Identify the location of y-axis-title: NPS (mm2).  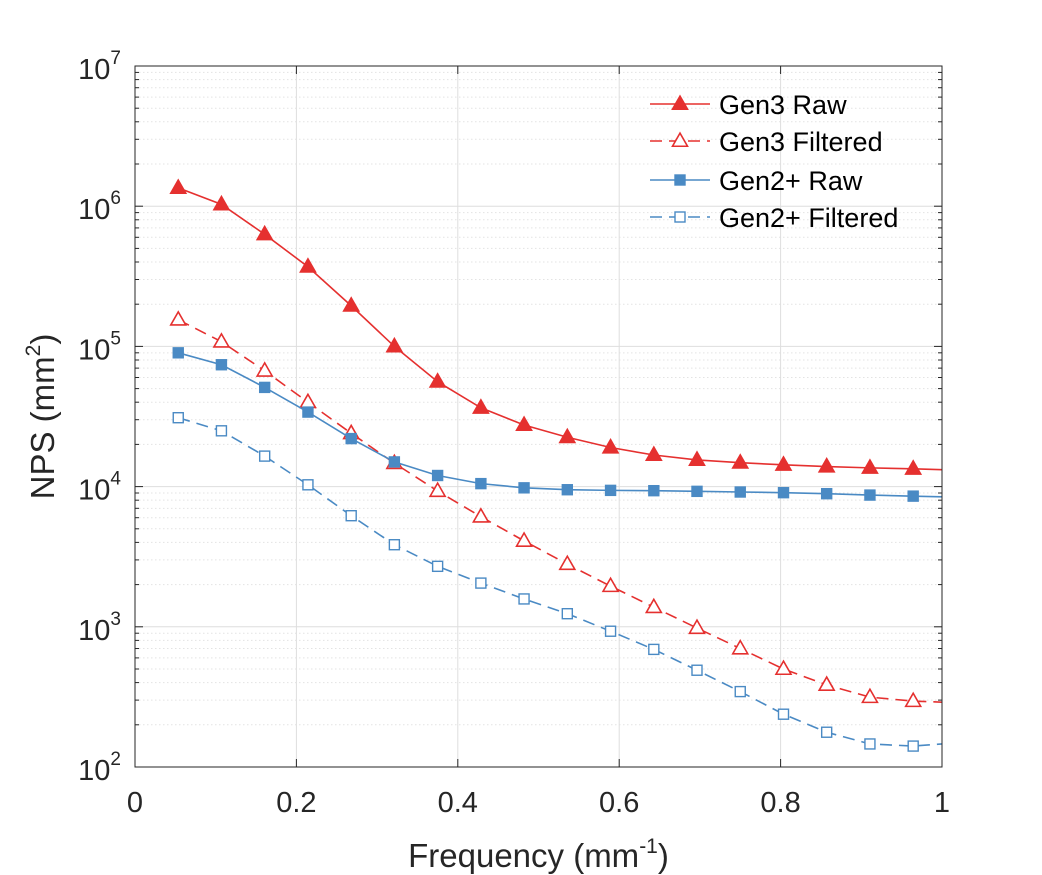
(41, 417).